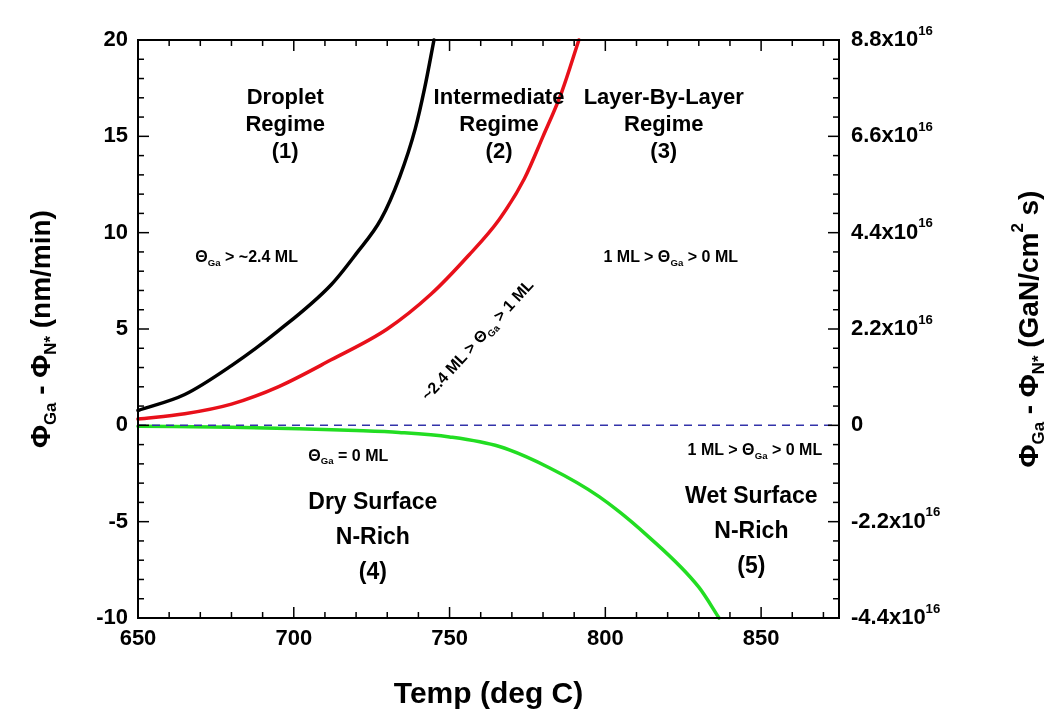  Describe the element at coordinates (857, 424) in the screenshot. I see `y2-tick-label: 0` at that location.